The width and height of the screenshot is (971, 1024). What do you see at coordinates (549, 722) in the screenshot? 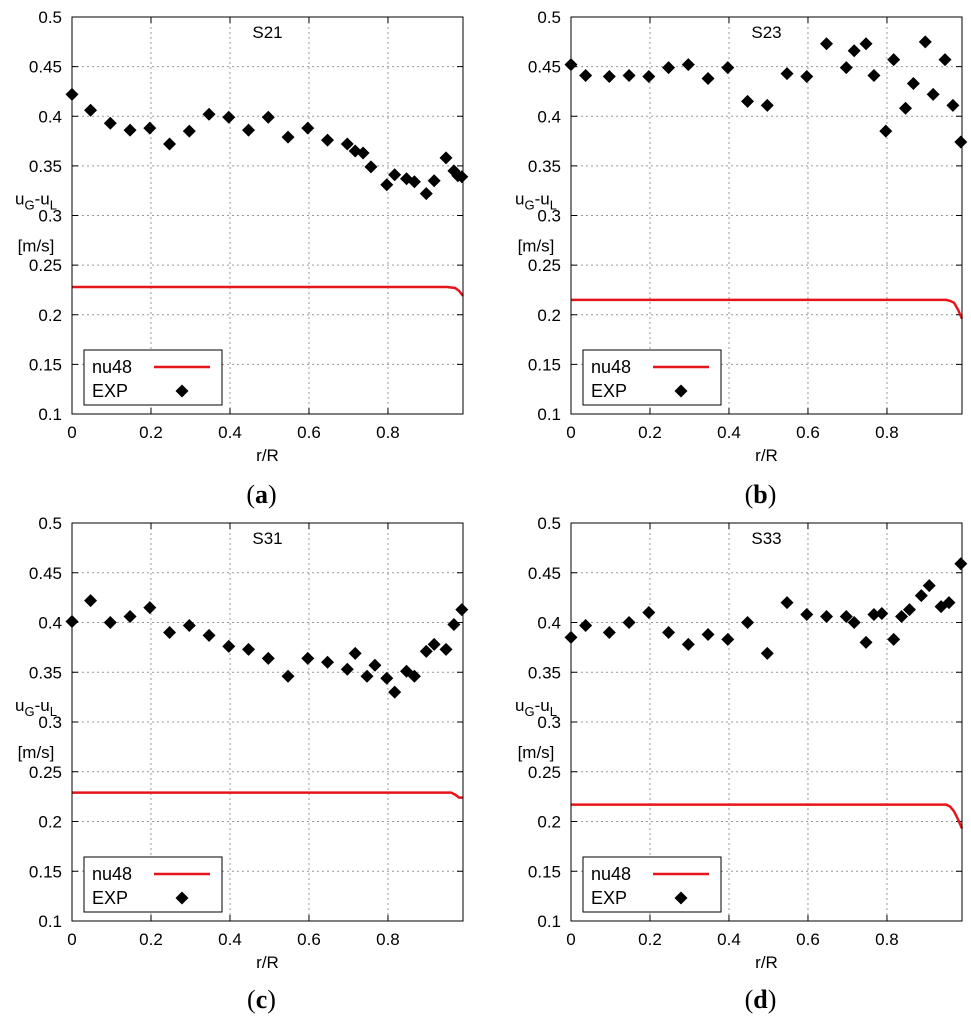
I see `y-tick-label: 0.3` at bounding box center [549, 722].